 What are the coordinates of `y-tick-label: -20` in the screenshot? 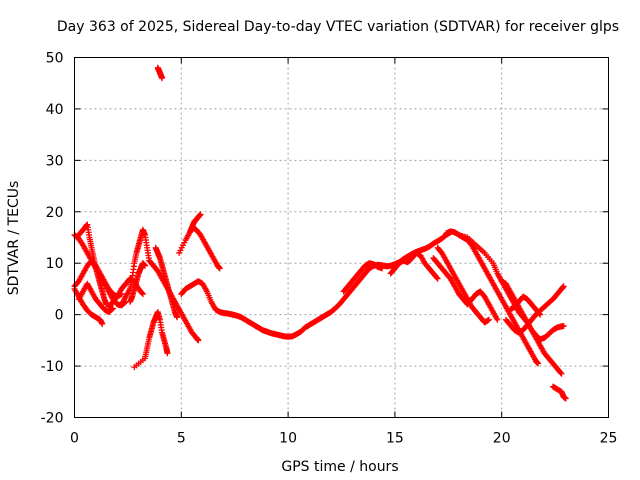 It's located at (52, 419).